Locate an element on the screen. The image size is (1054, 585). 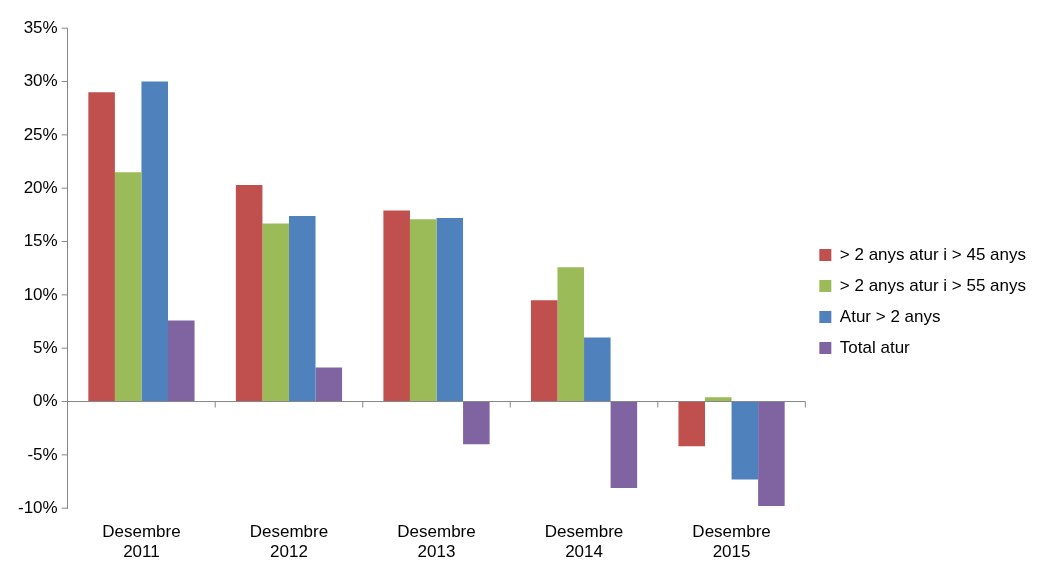
legend-label: > 2 anys atur i > 55 anys is located at coordinates (932, 285).